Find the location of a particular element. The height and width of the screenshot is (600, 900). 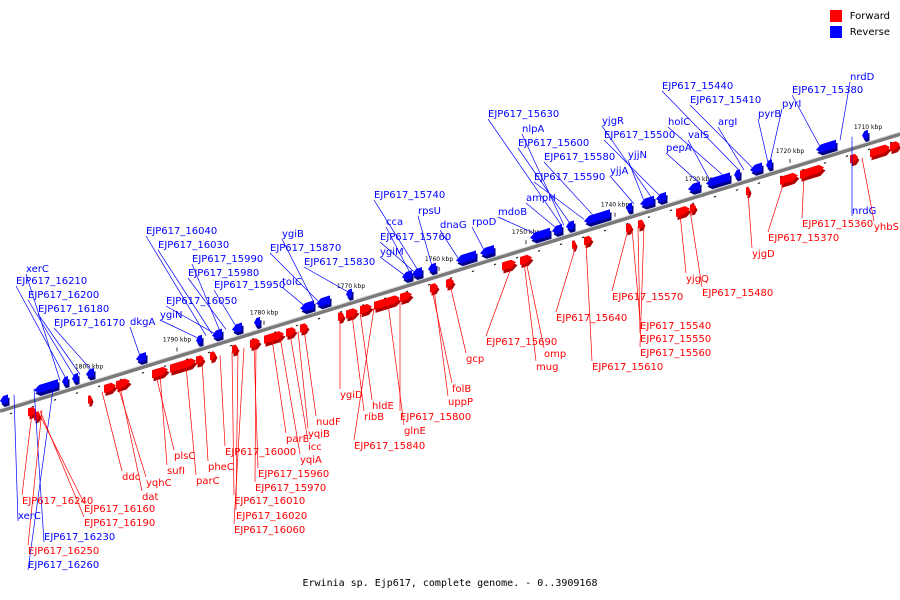

tick-label: 1750 kbp is located at coordinates (526, 232).